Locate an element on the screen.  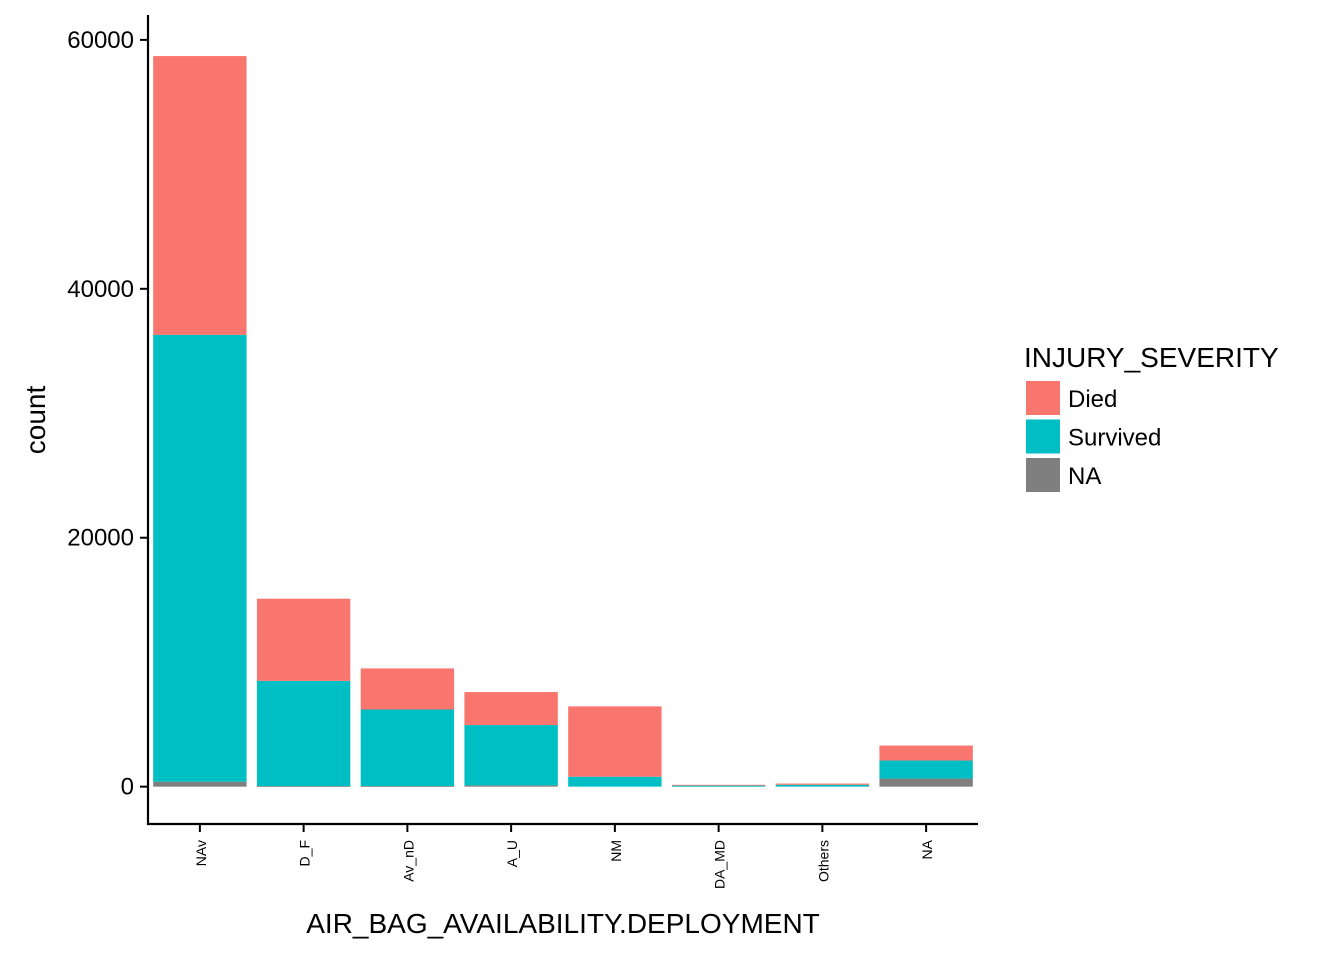
x-tick-label: DA_MD is located at coordinates (720, 864).